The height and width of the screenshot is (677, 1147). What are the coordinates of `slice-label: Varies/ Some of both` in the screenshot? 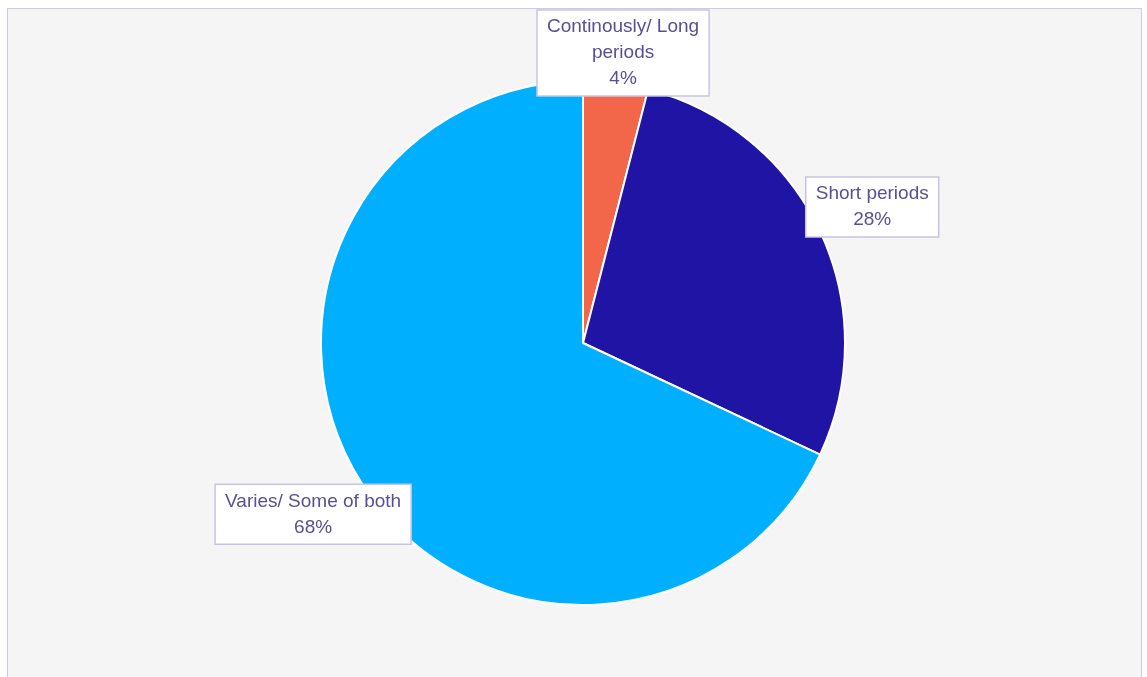 It's located at (313, 500).